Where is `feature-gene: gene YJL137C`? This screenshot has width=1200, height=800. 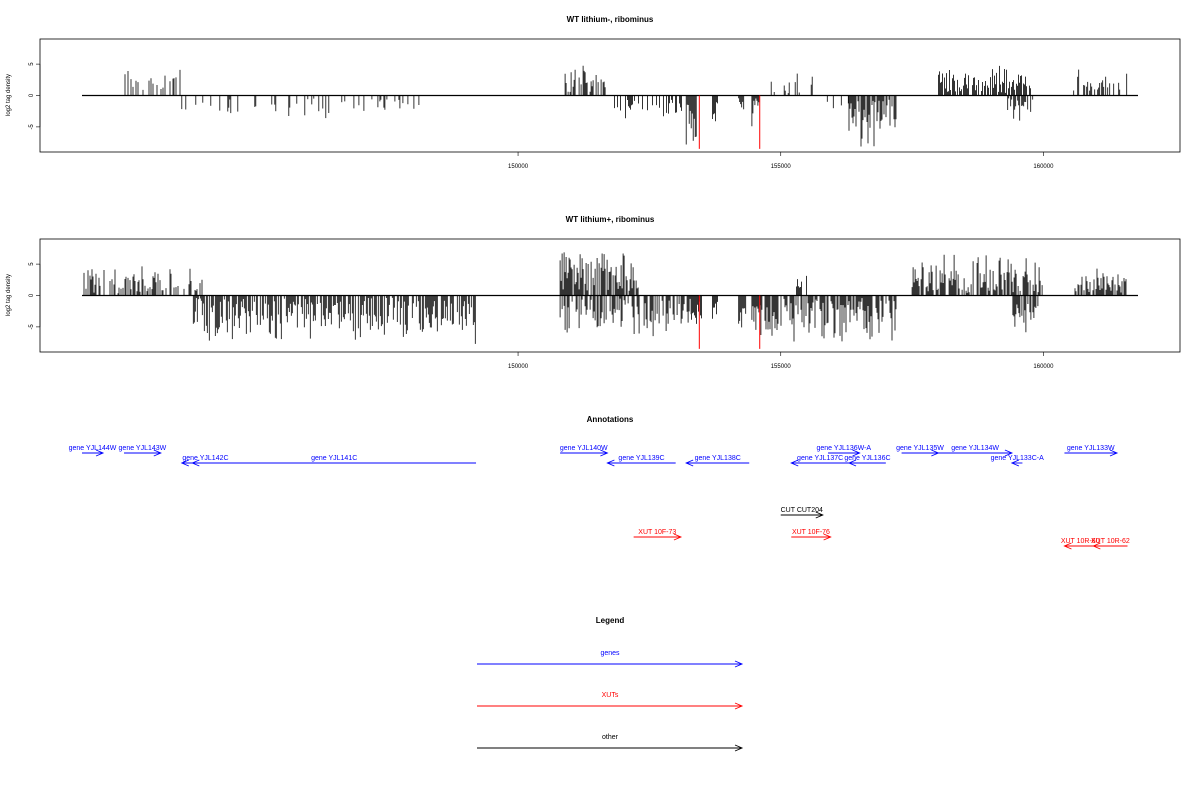 feature-gene: gene YJL137C is located at coordinates (820, 461).